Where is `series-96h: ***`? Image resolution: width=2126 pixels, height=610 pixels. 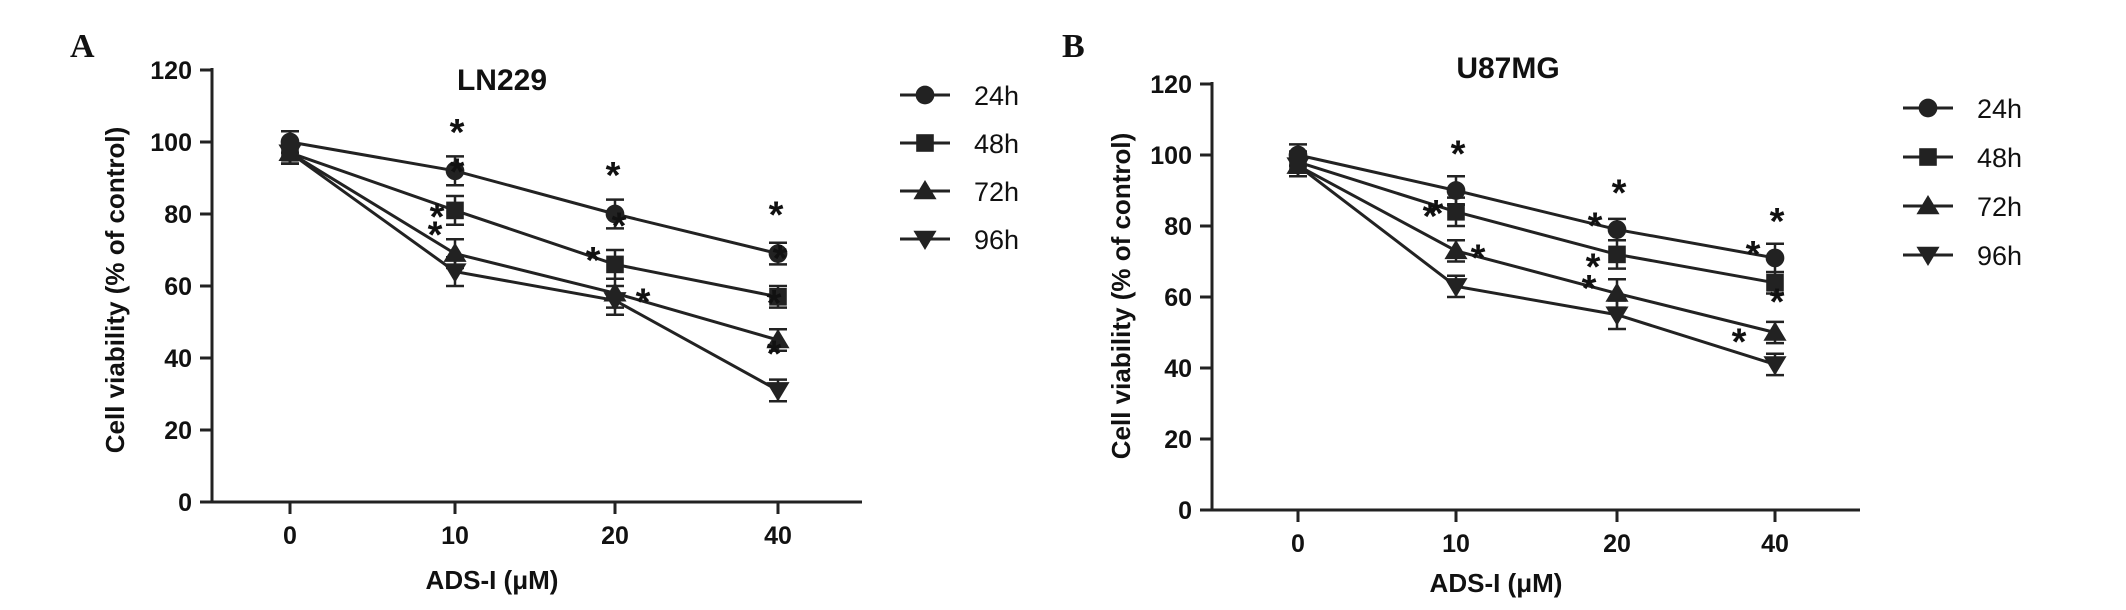 series-96h: *** is located at coordinates (1536, 265).